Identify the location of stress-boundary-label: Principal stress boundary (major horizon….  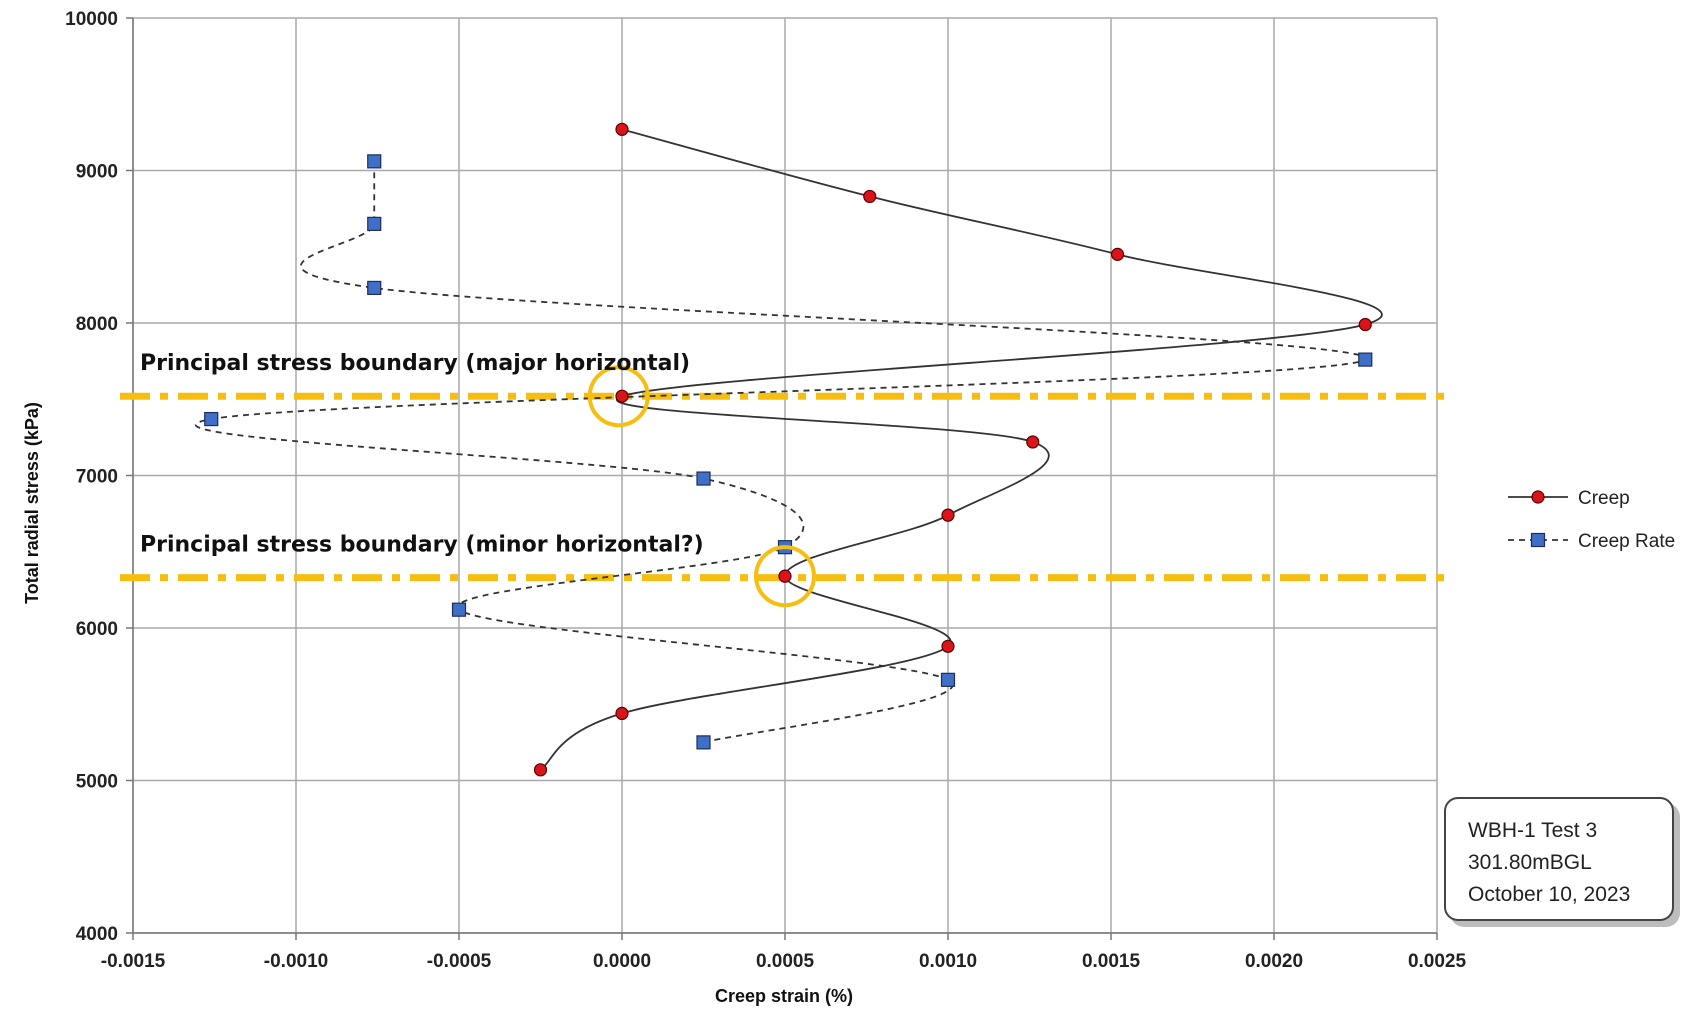
(415, 363).